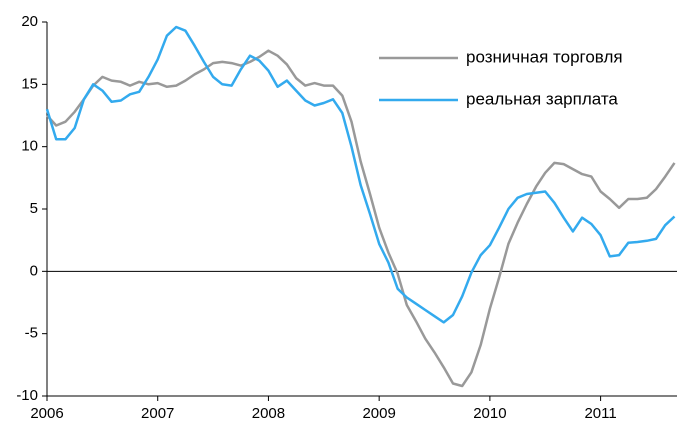 This screenshot has height=429, width=677. What do you see at coordinates (489, 413) in the screenshot?
I see `x-tick-label: 2010` at bounding box center [489, 413].